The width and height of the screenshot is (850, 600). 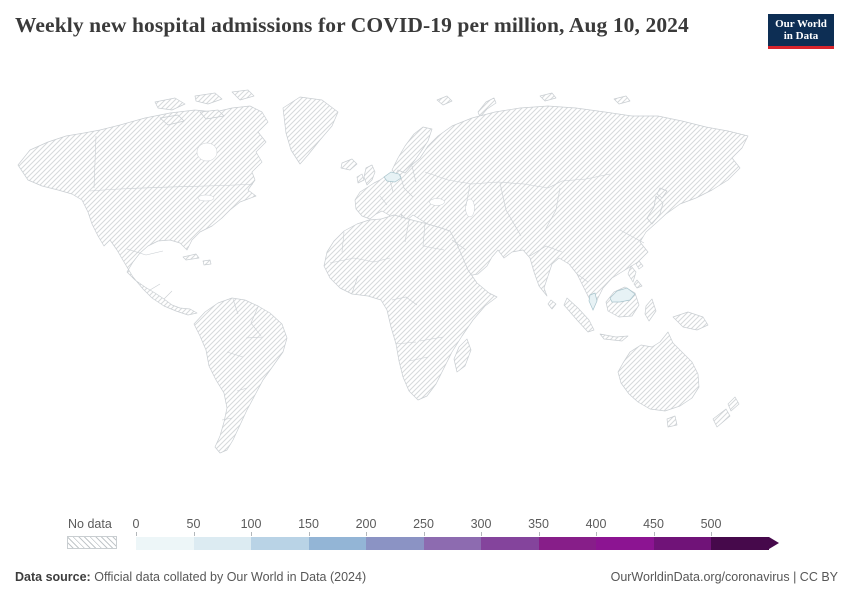 What do you see at coordinates (552, 304) in the screenshot?
I see `map-region-sri-lanka` at bounding box center [552, 304].